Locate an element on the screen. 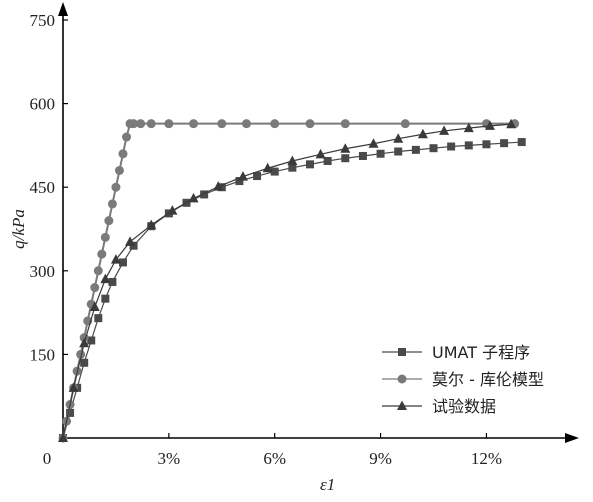 The width and height of the screenshot is (593, 502). y-tick-label: 150 is located at coordinates (43, 354).